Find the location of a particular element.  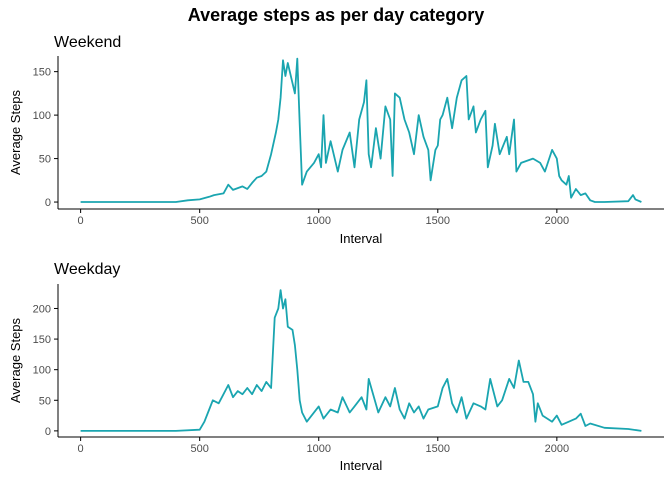

weekend-y-tick-label: 100 is located at coordinates (42, 116).